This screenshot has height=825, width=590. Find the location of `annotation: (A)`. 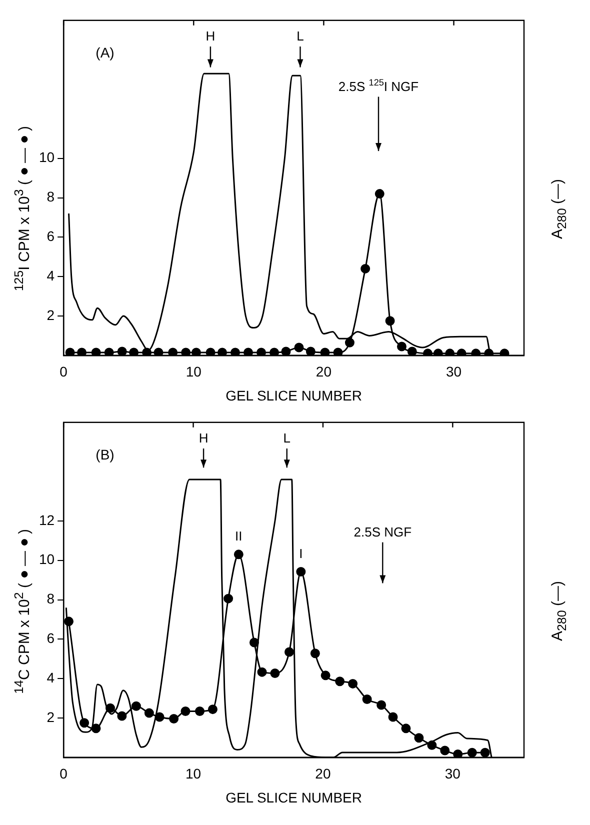

annotation: (A) is located at coordinates (105, 52).